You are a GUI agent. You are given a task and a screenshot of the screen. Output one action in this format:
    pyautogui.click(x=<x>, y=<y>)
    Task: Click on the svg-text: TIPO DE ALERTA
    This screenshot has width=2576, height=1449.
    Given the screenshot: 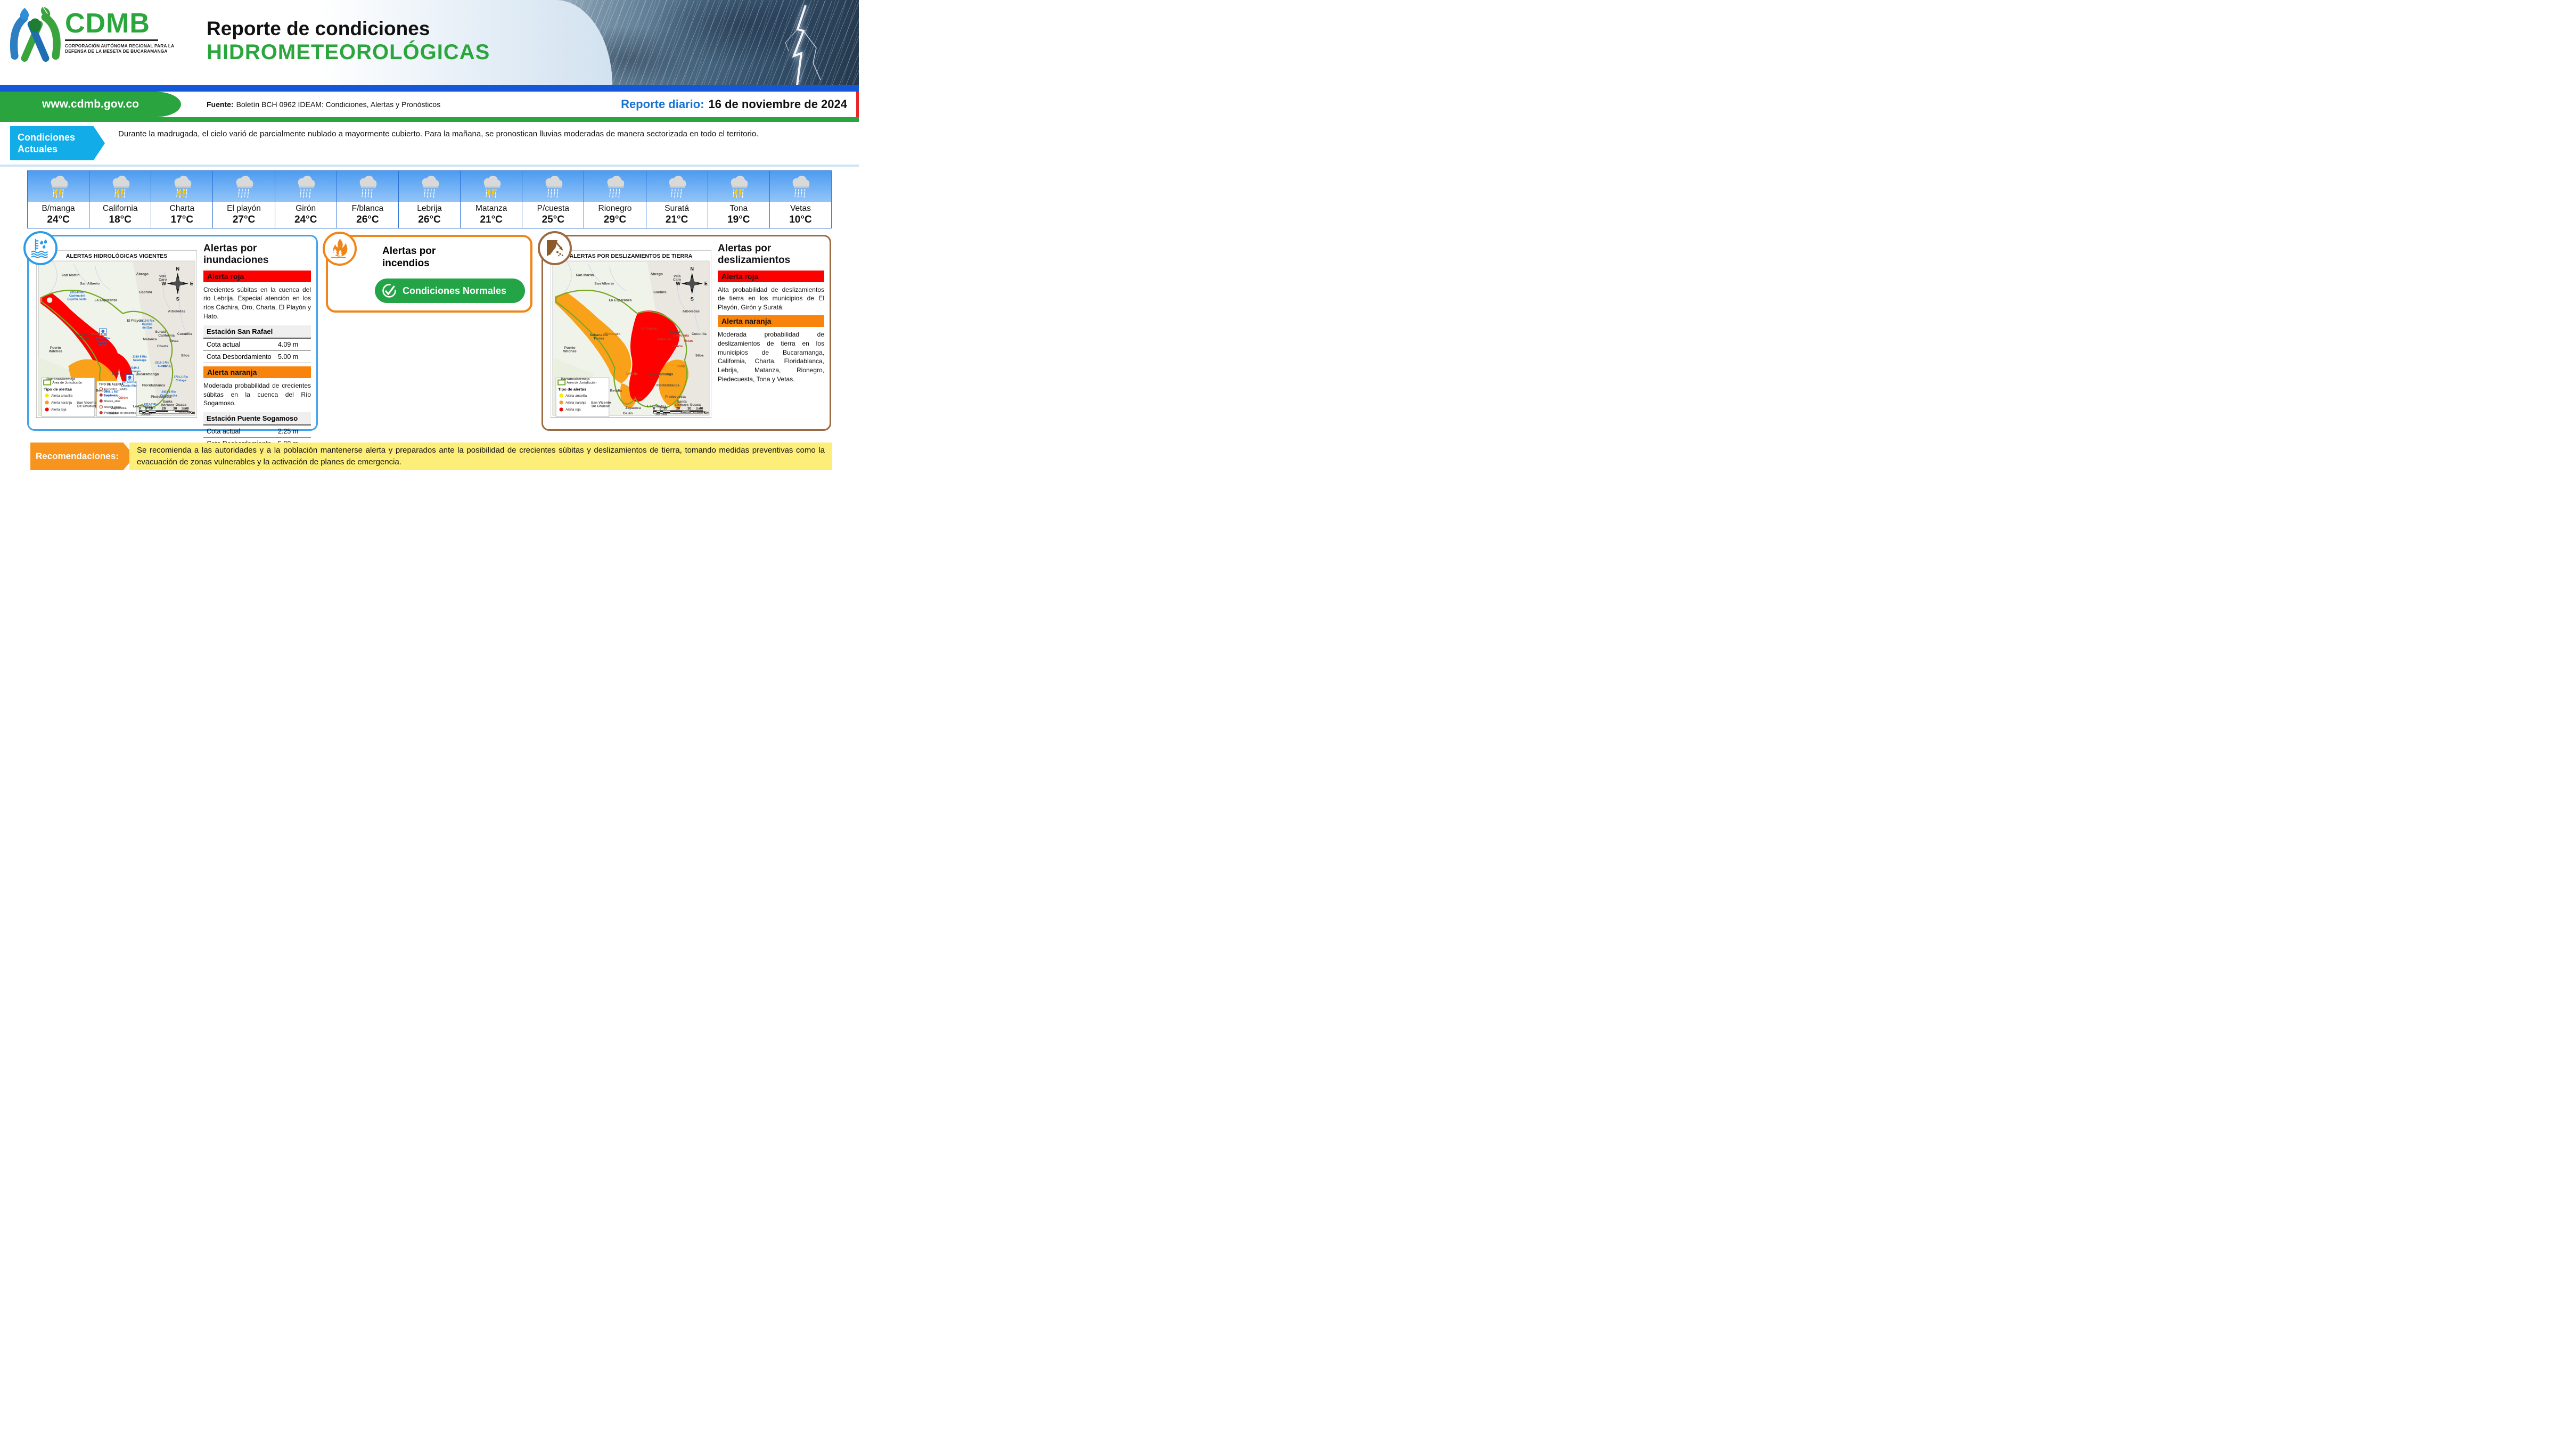 What is the action you would take?
    pyautogui.click(x=111, y=385)
    